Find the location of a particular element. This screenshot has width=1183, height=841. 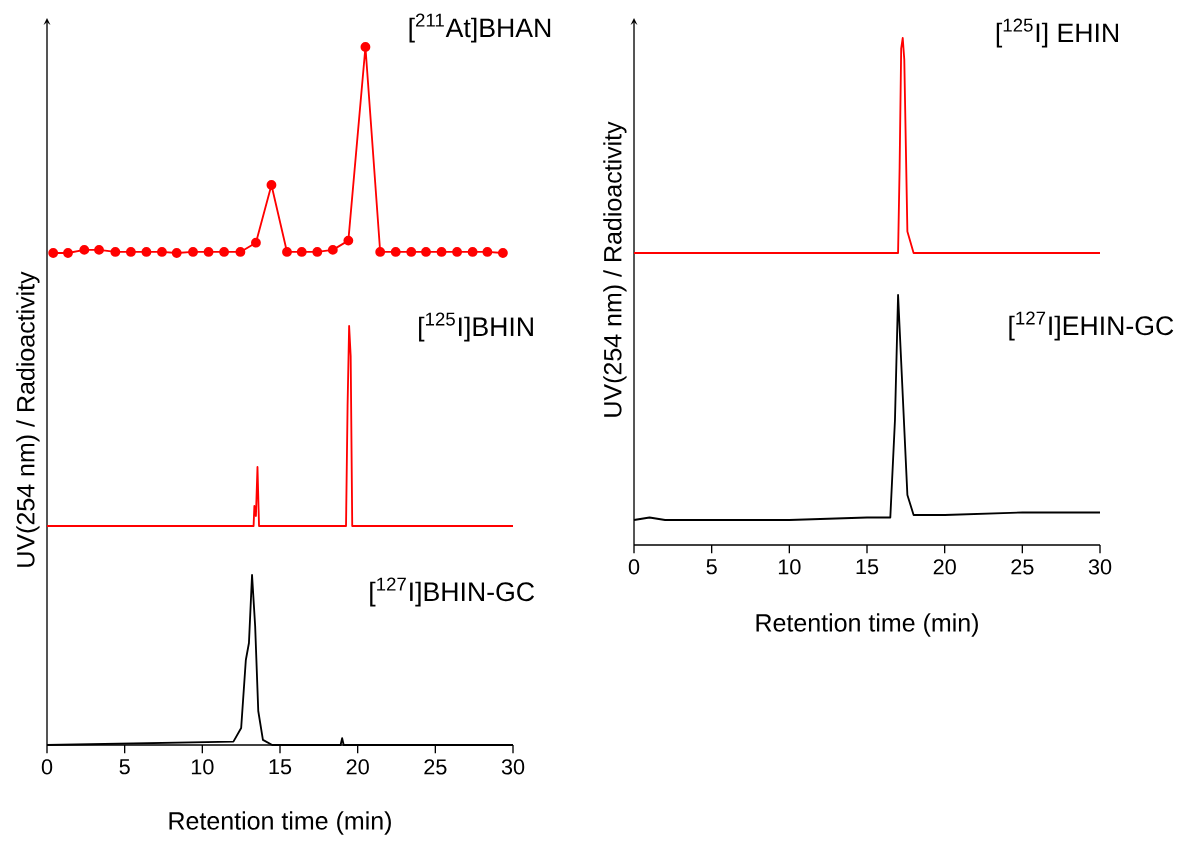

chart-title: [$^{127}$I]BHIN-GC is located at coordinates (452, 592).